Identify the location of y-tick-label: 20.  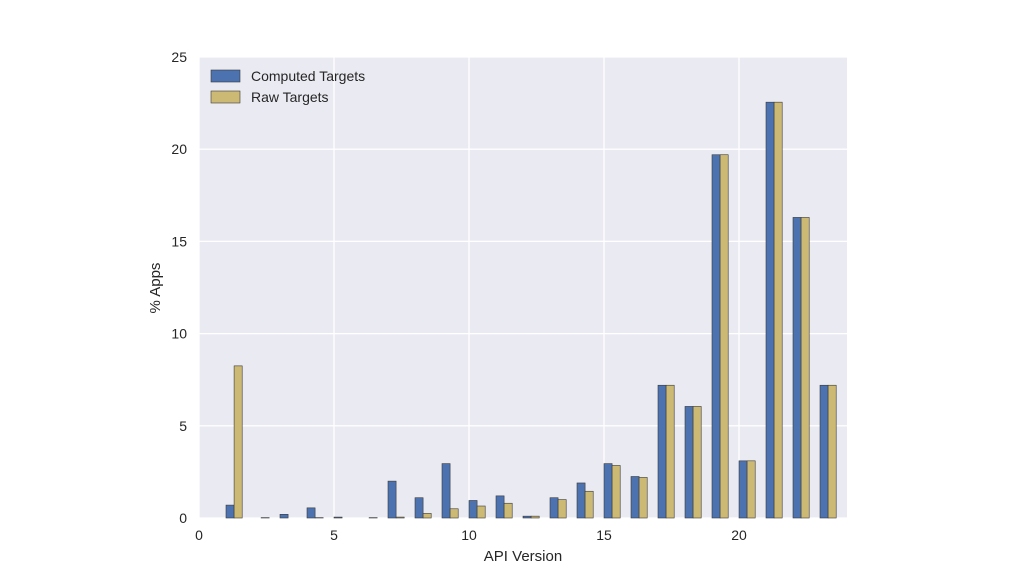
(179, 149).